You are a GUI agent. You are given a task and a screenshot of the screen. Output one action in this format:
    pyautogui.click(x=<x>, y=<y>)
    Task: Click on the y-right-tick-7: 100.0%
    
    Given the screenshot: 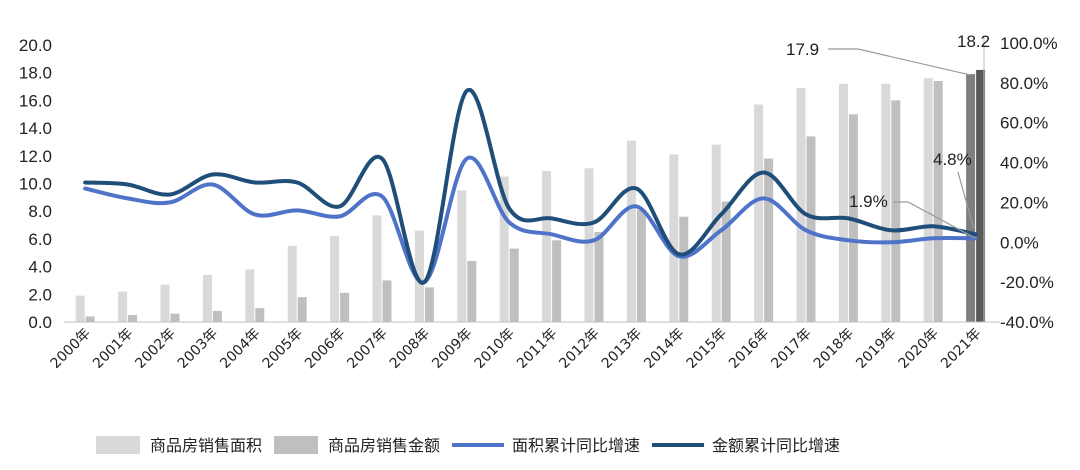 What is the action you would take?
    pyautogui.click(x=1029, y=43)
    